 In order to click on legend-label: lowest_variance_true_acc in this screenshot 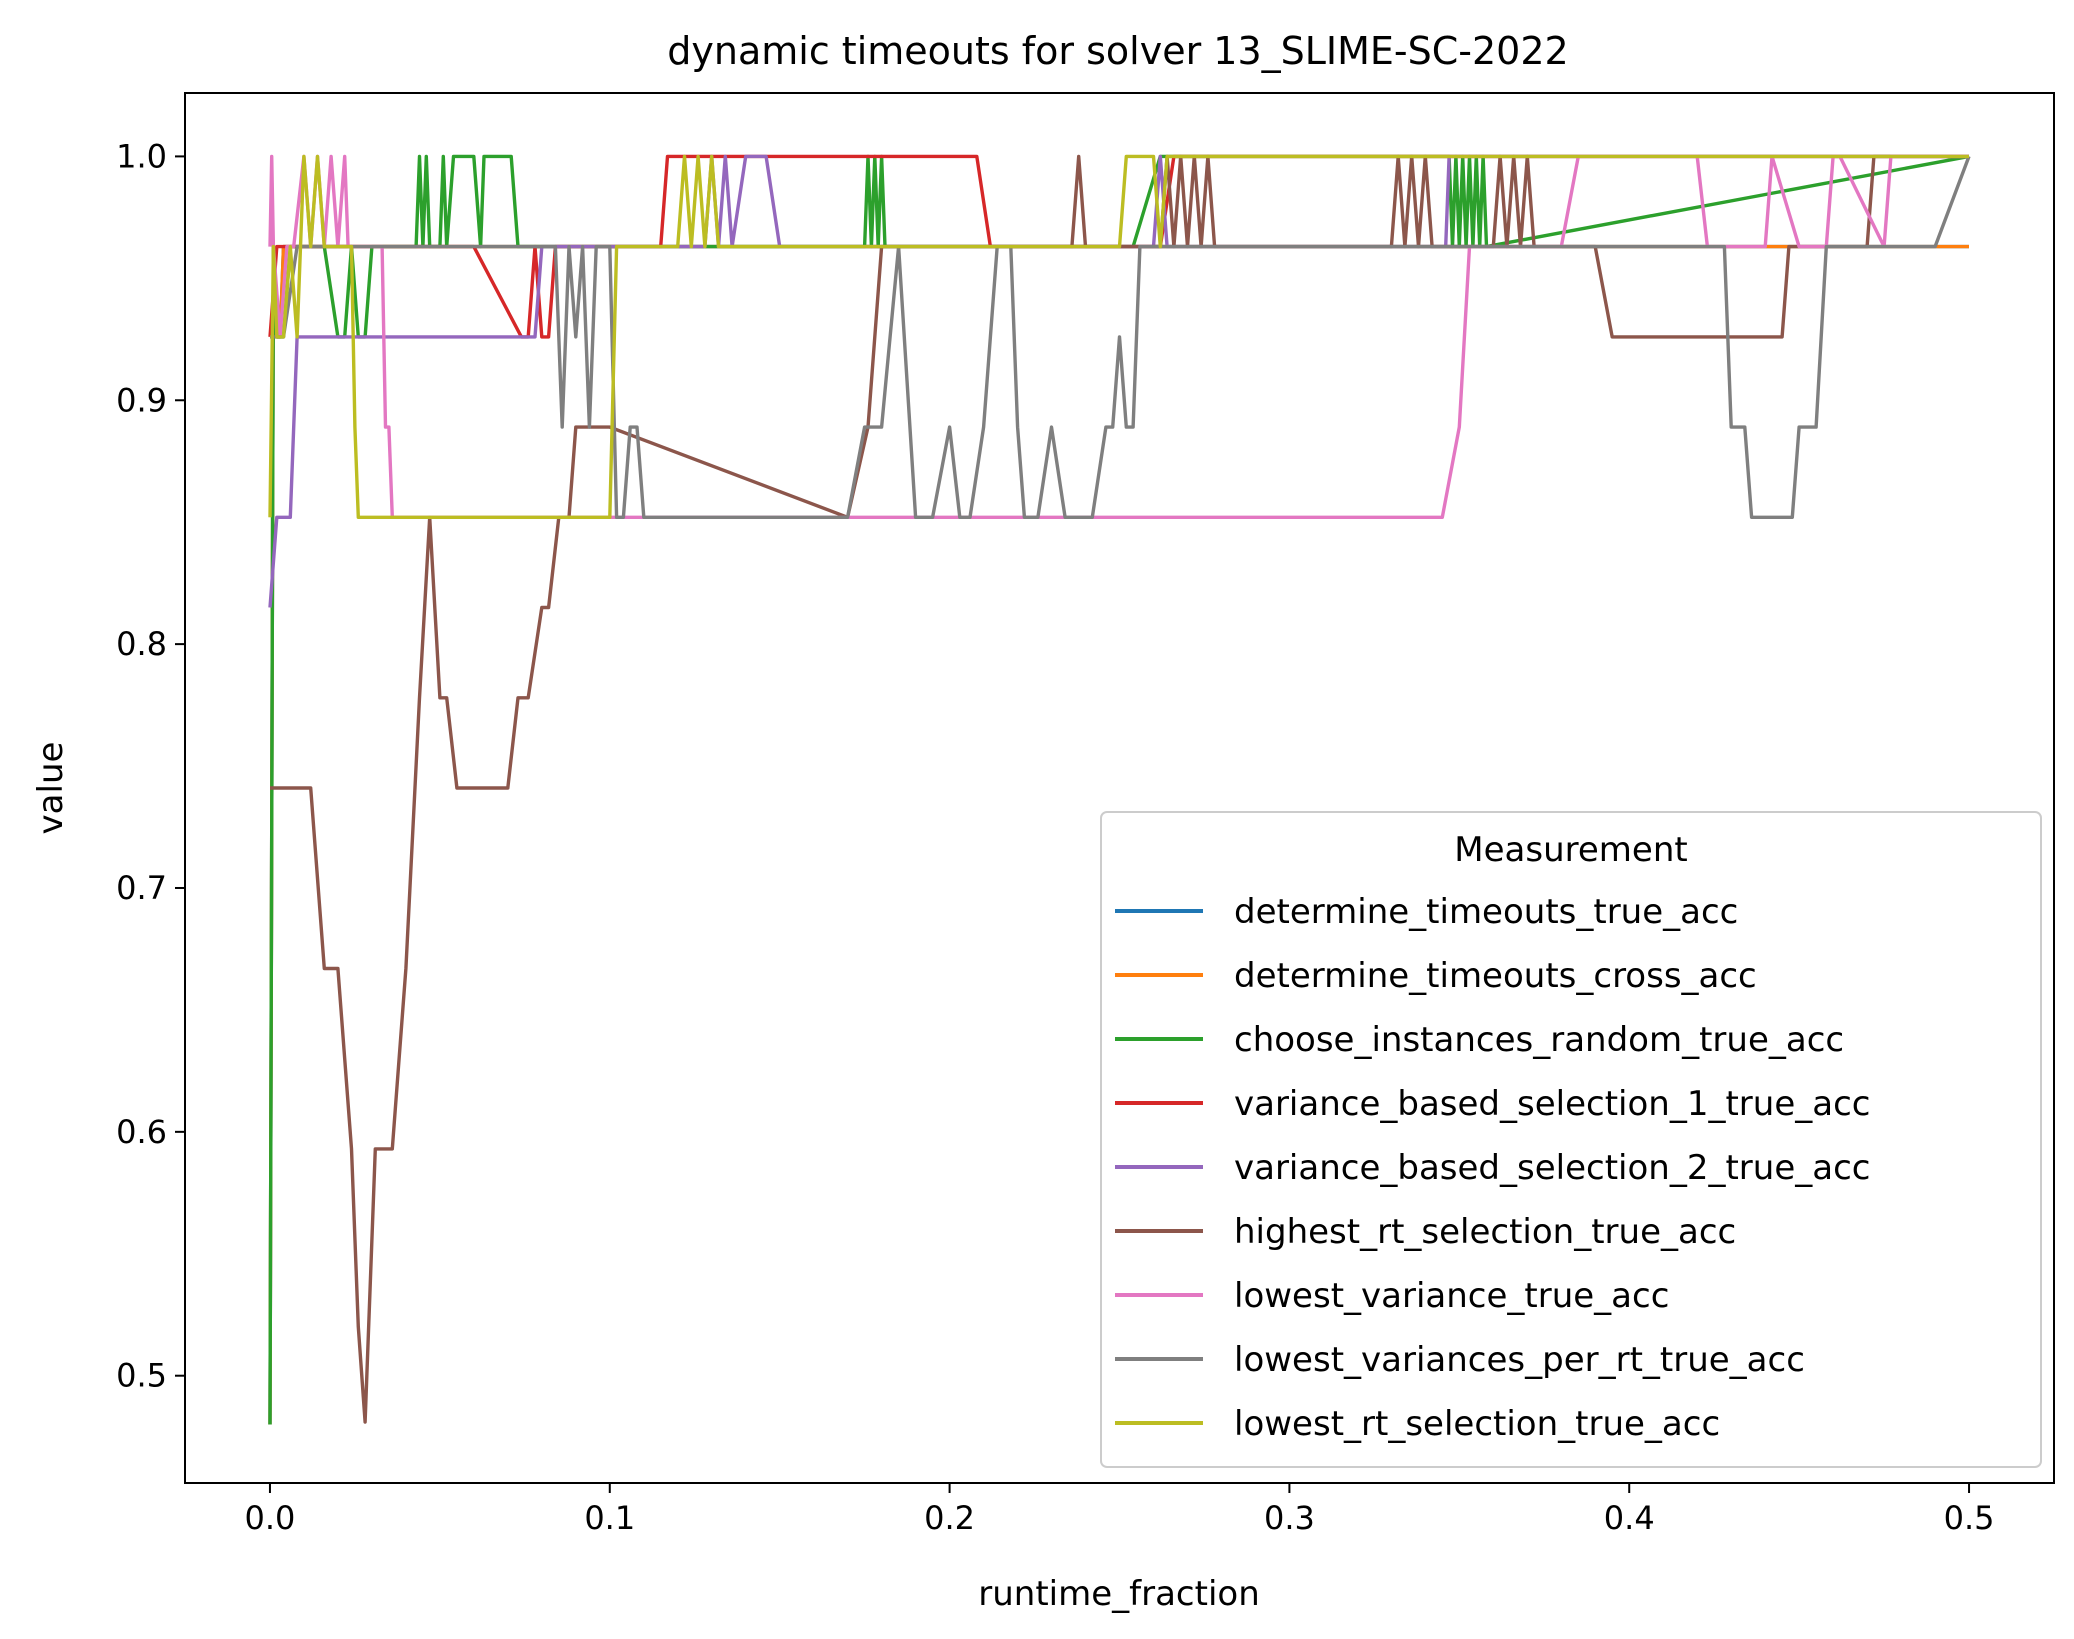, I will do `click(1451, 1296)`.